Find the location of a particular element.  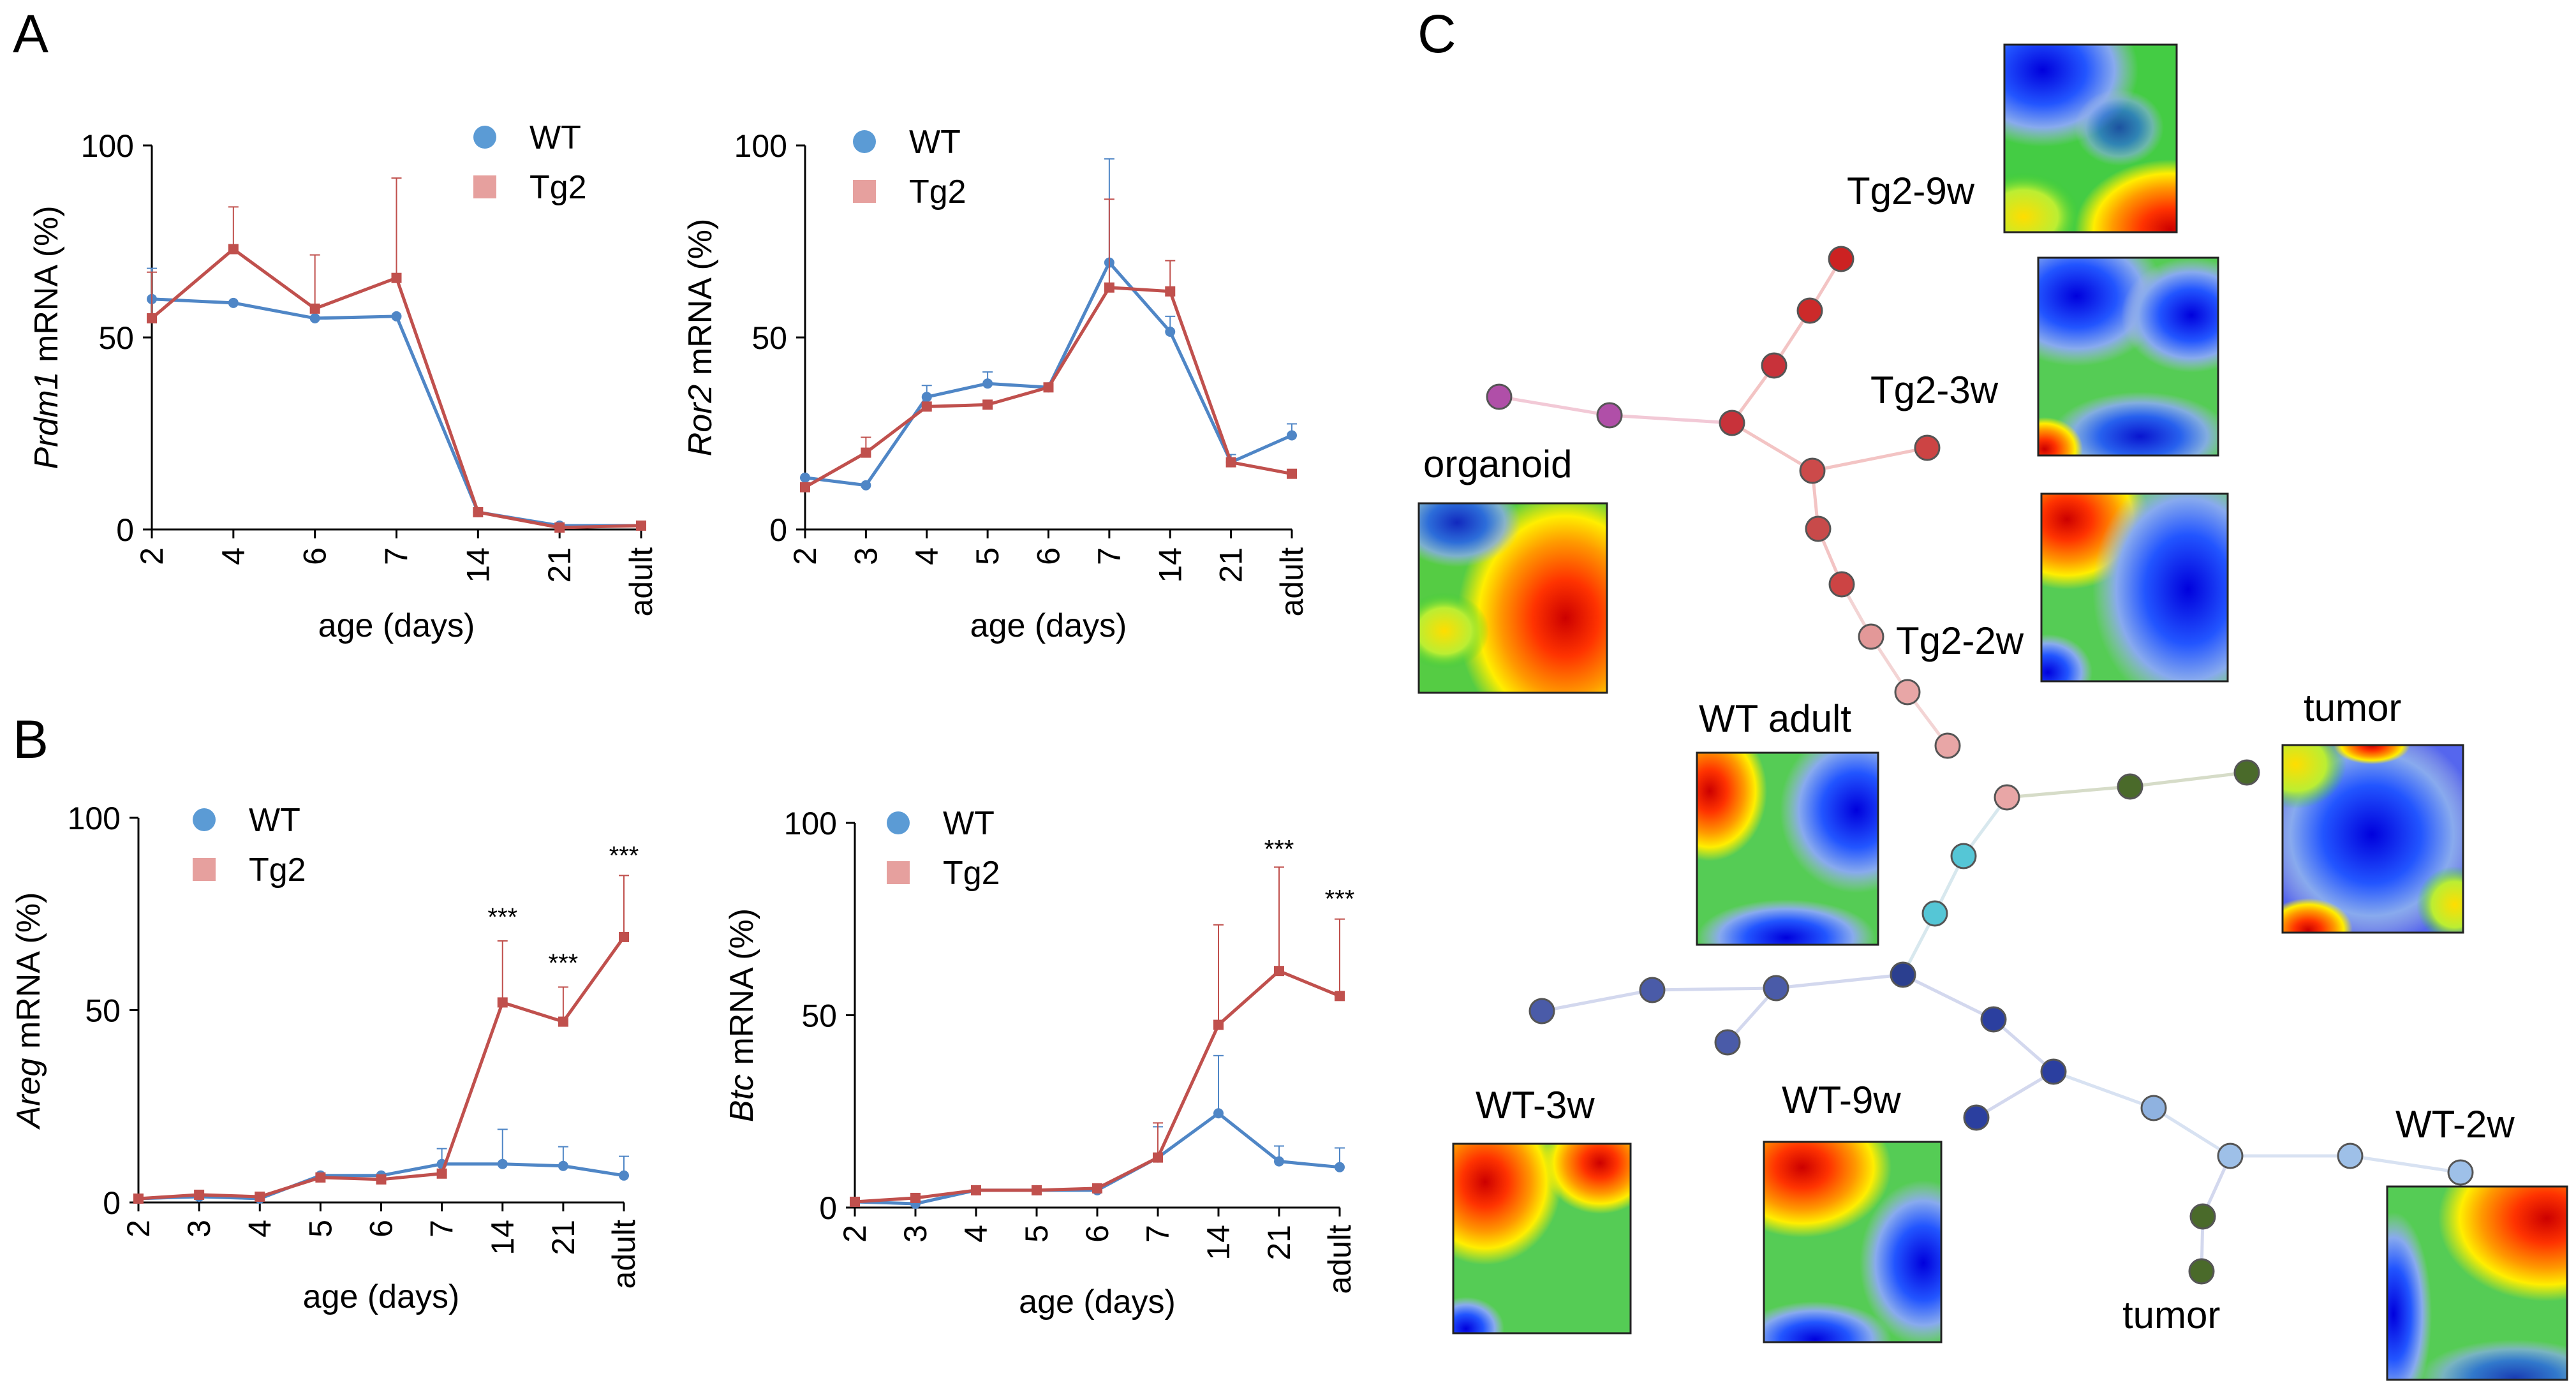

som-portrait-wt-3w is located at coordinates (1542, 1238).